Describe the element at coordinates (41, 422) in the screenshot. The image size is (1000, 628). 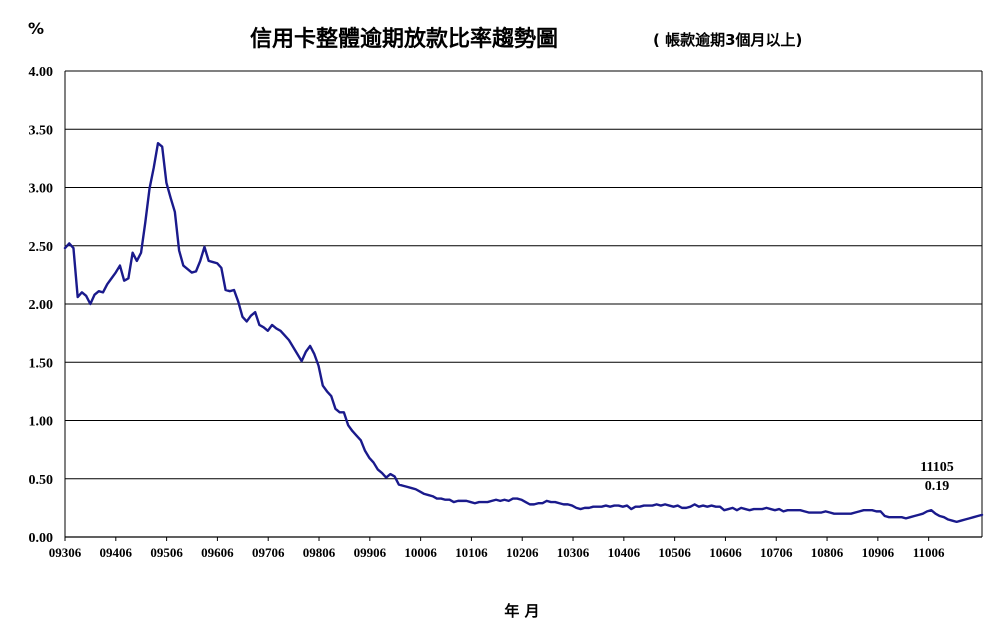
I see `y-tick-label: 1.00` at that location.